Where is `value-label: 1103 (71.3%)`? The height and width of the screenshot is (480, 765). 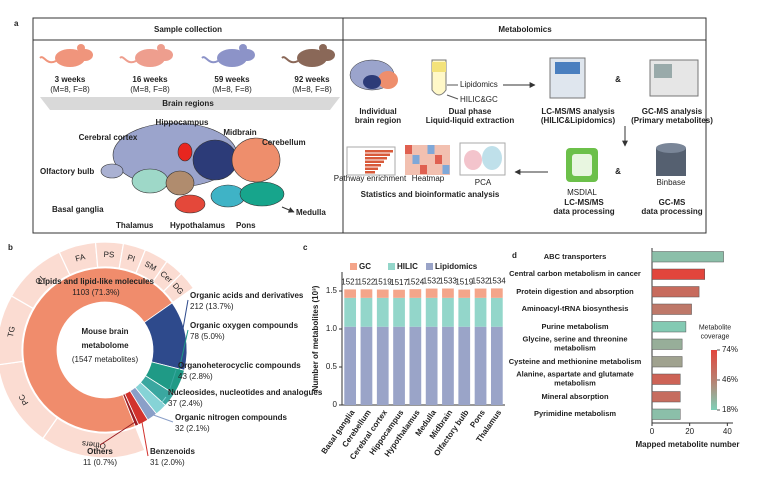 value-label: 1103 (71.3%) is located at coordinates (96, 292).